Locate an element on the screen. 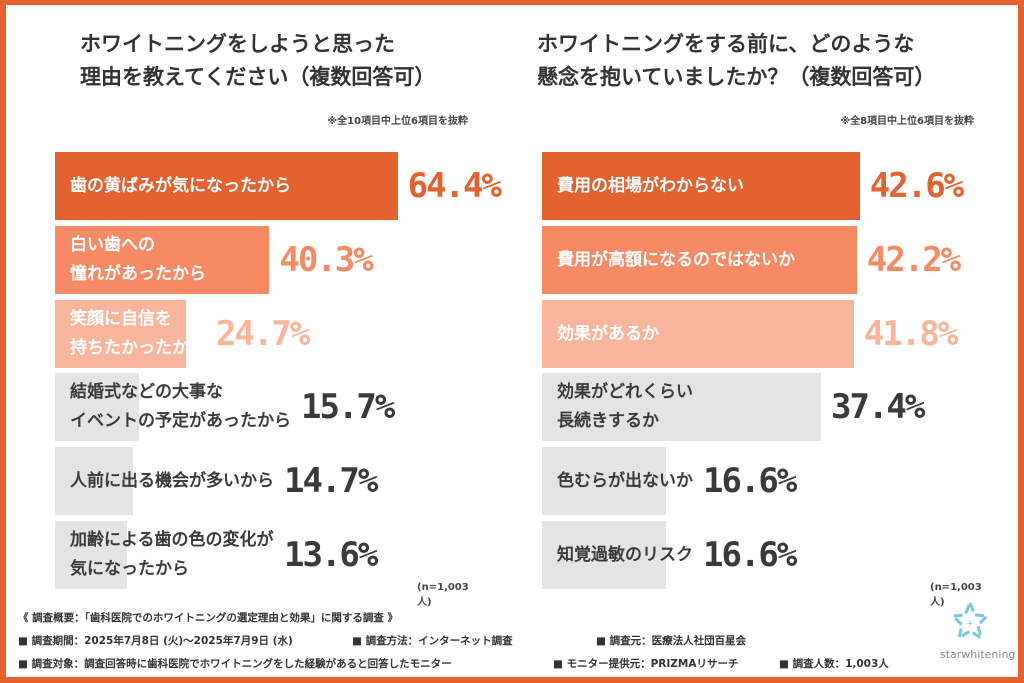 The height and width of the screenshot is (683, 1024). value-label: 14.7% is located at coordinates (331, 481).